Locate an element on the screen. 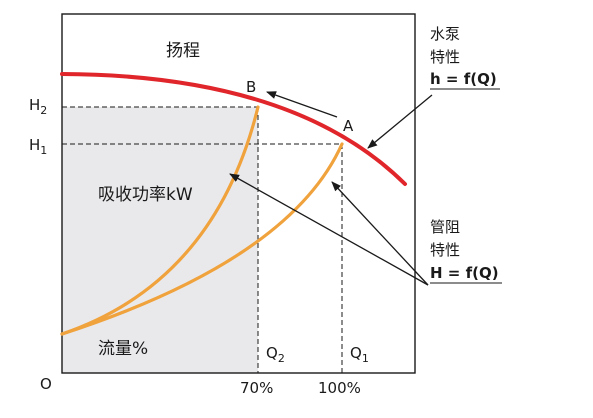 Image resolution: width=593 pixels, height=418 pixels. x-tick-q2-sub: 2 is located at coordinates (281, 358).